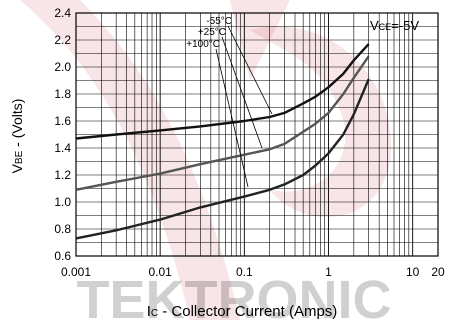 The image size is (469, 320). What do you see at coordinates (219, 21) in the screenshot?
I see `series-label: -55°C` at bounding box center [219, 21].